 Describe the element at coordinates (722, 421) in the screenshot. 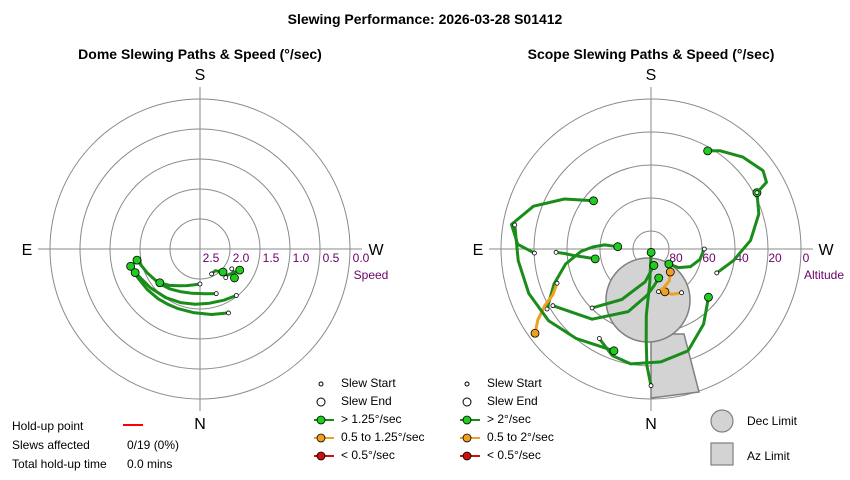

I see `dec-limit-swatch` at that location.